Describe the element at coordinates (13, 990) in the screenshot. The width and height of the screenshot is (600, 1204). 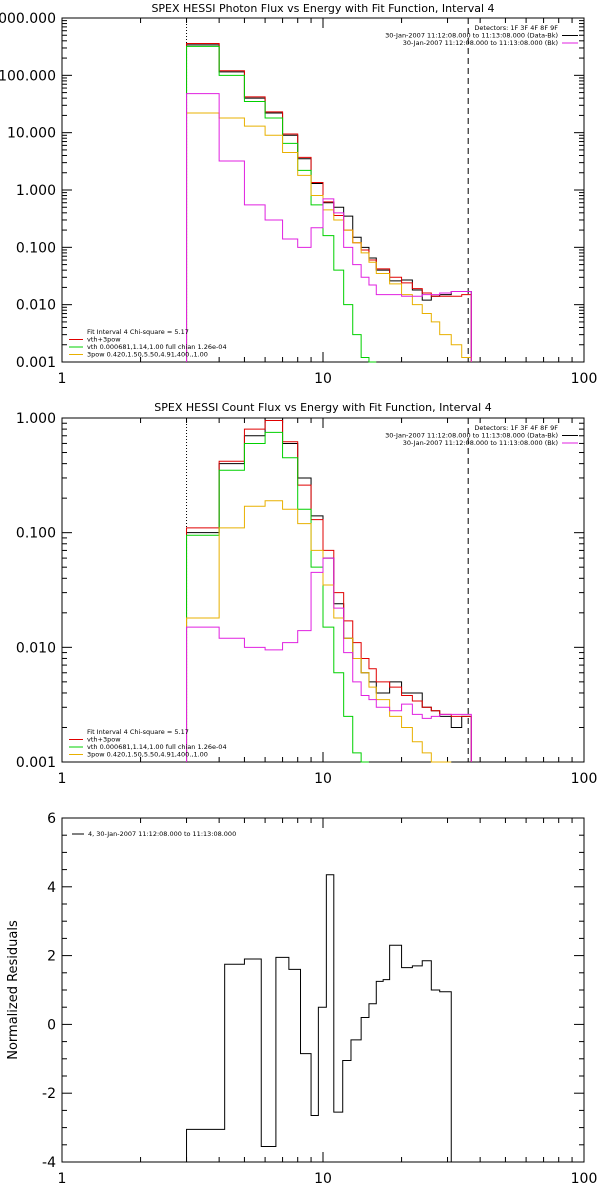
I see `y-axis-label: Normalized Residuals` at that location.